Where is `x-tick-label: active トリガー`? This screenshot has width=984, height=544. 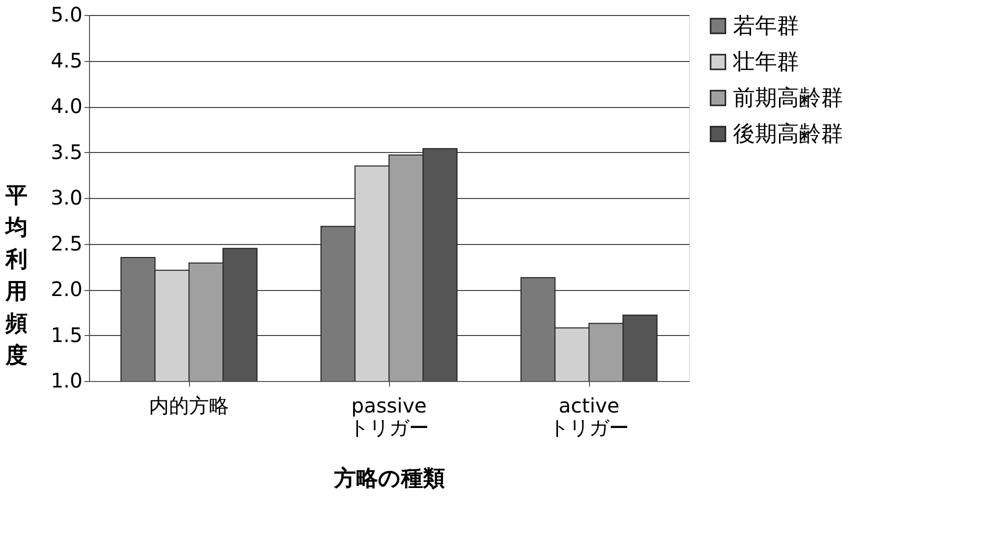 x-tick-label: active トリガー is located at coordinates (589, 417).